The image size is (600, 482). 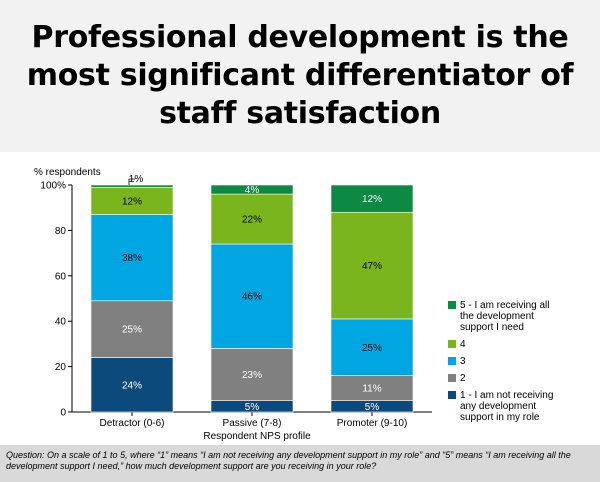 I want to click on legend-label: 1 - I am not receiving, so click(x=506, y=395).